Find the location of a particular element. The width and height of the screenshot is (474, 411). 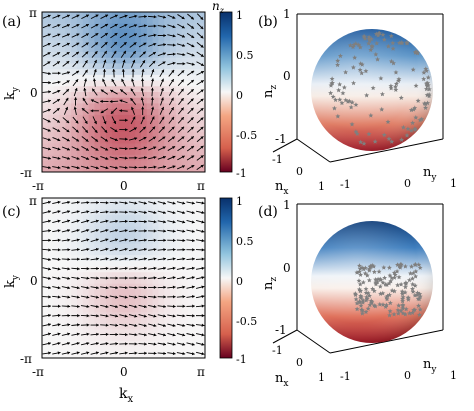

box-d is located at coordinates (358, 278).